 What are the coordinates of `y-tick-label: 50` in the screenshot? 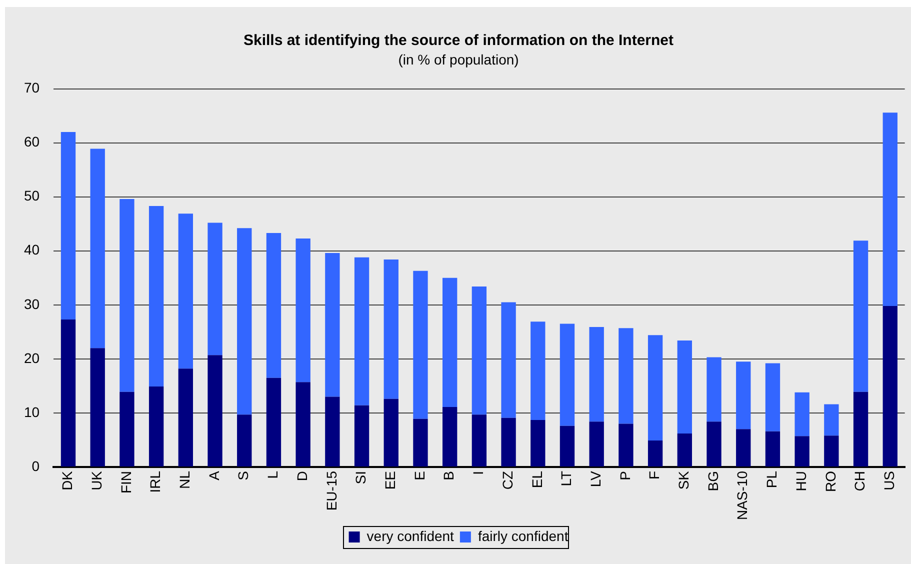 It's located at (32, 196).